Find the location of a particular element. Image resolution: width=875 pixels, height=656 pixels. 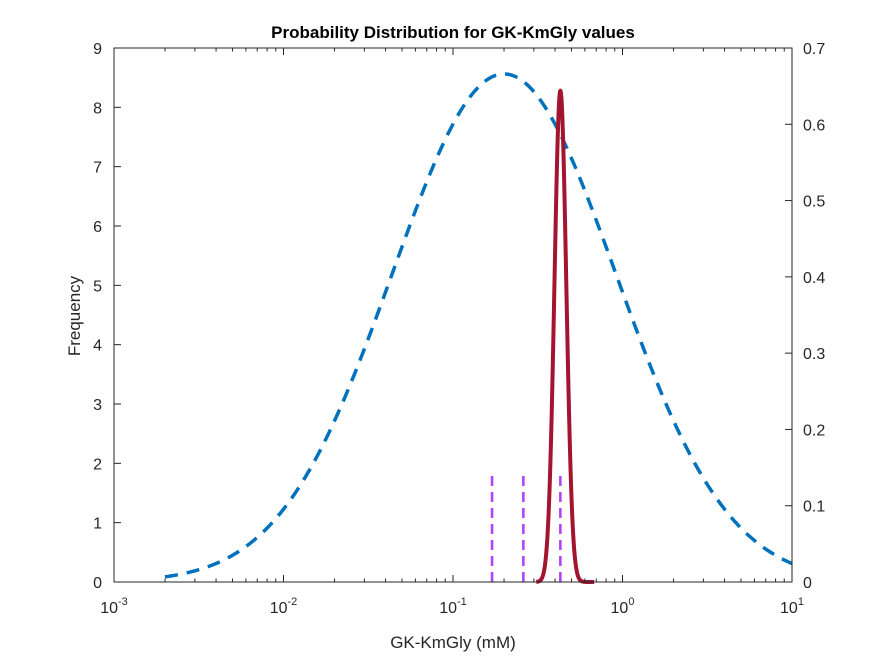

y-left-tick-label-8: 8 is located at coordinates (97, 108).